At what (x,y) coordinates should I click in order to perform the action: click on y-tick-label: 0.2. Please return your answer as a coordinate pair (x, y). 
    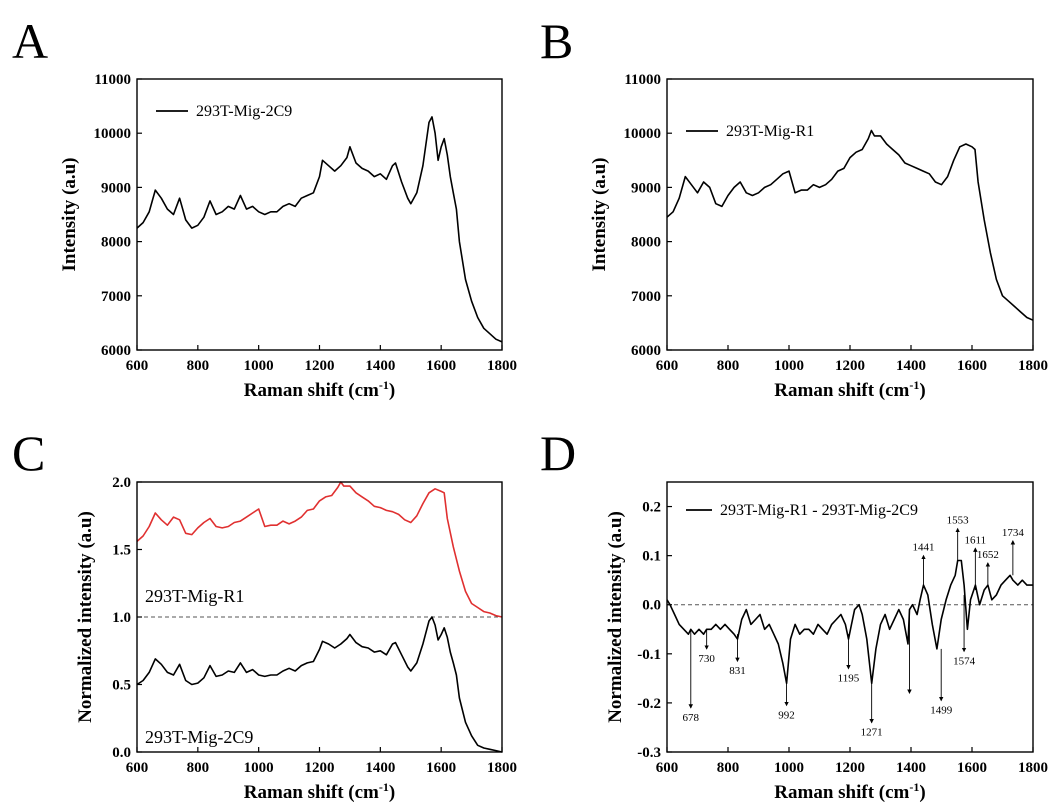
    Looking at the image, I should click on (651, 508).